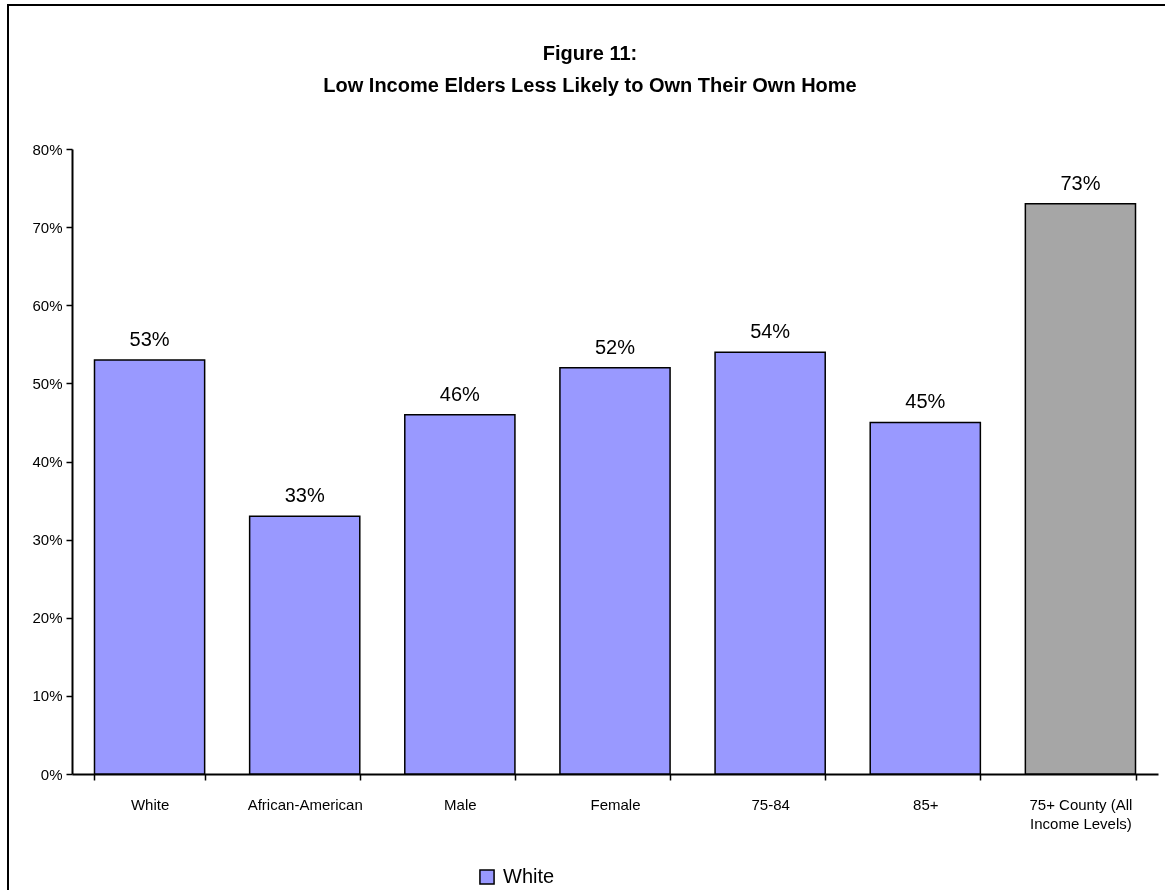 The image size is (1165, 890). What do you see at coordinates (47, 227) in the screenshot?
I see `y-tick-label: 70%` at bounding box center [47, 227].